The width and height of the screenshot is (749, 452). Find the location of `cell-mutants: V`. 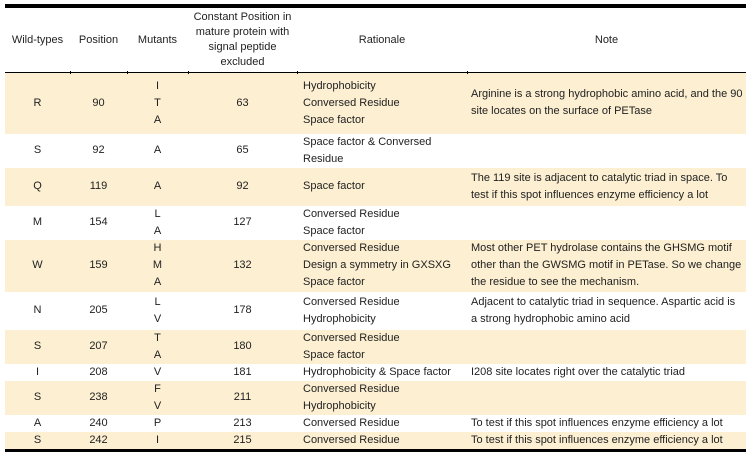

cell-mutants: V is located at coordinates (157, 372).